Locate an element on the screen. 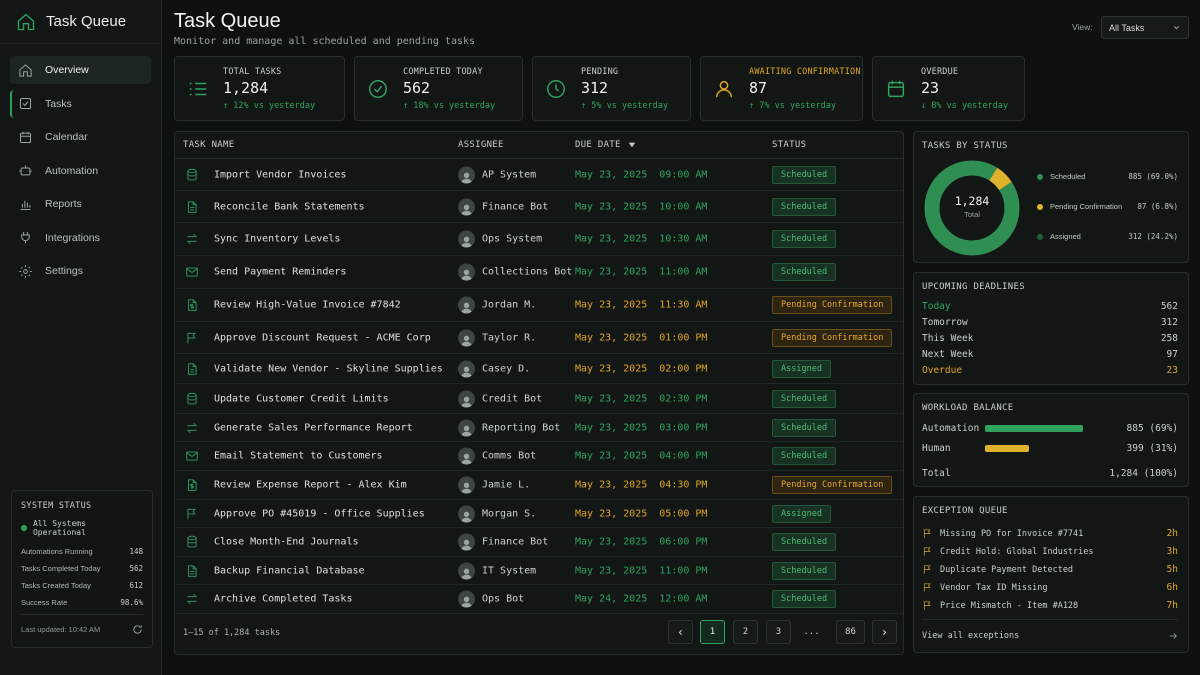 This screenshot has width=1200, height=675. task-assignee: Finance Bot is located at coordinates (515, 206).